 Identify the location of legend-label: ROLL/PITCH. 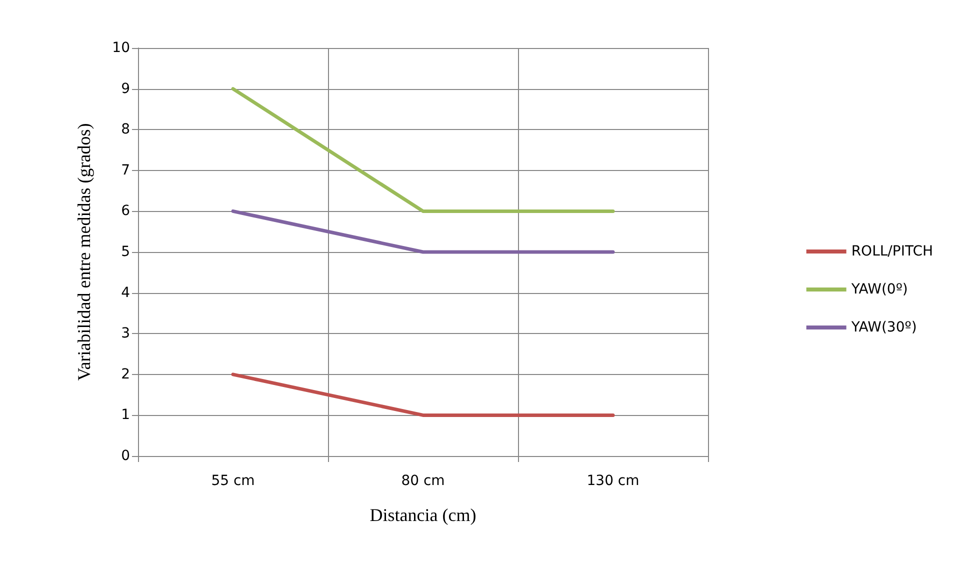
(892, 252).